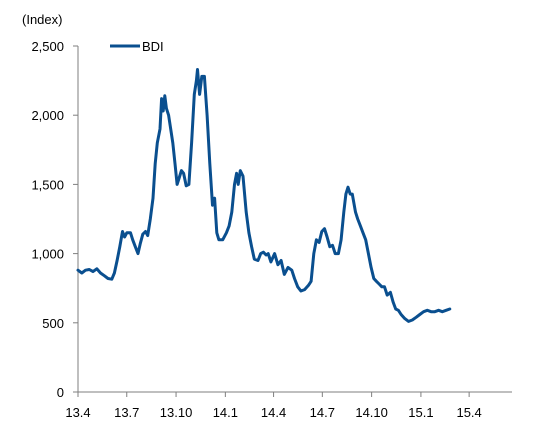 The width and height of the screenshot is (538, 438). What do you see at coordinates (420, 412) in the screenshot?
I see `x-tick-label: 15.1` at bounding box center [420, 412].